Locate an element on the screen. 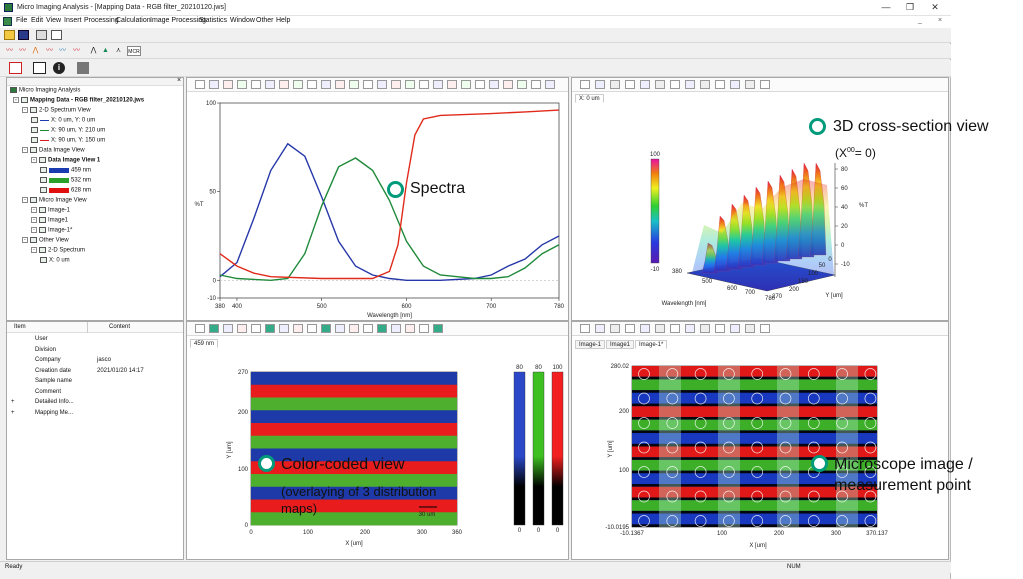  save-icon is located at coordinates (23, 35).